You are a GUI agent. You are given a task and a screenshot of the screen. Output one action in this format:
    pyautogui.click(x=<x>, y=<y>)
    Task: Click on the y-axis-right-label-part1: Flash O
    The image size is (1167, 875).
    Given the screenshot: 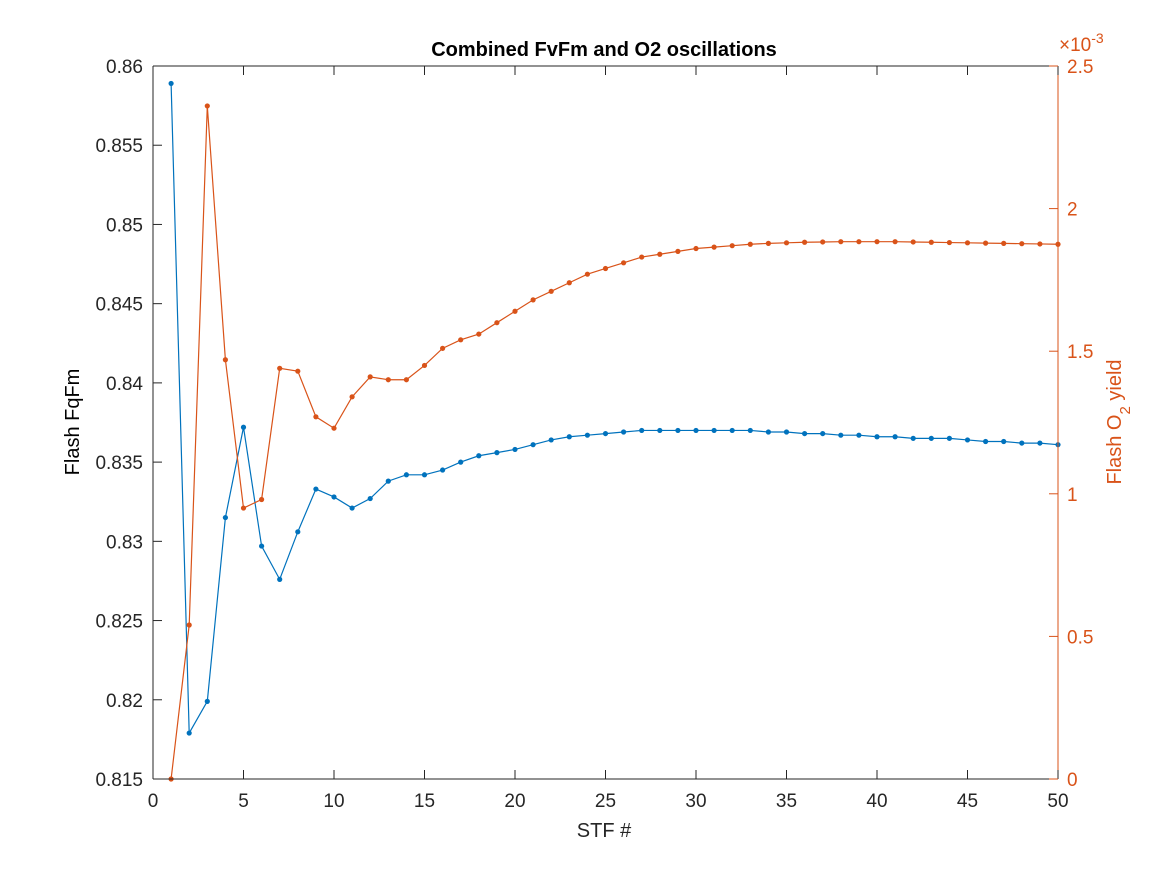 What is the action you would take?
    pyautogui.click(x=1115, y=450)
    